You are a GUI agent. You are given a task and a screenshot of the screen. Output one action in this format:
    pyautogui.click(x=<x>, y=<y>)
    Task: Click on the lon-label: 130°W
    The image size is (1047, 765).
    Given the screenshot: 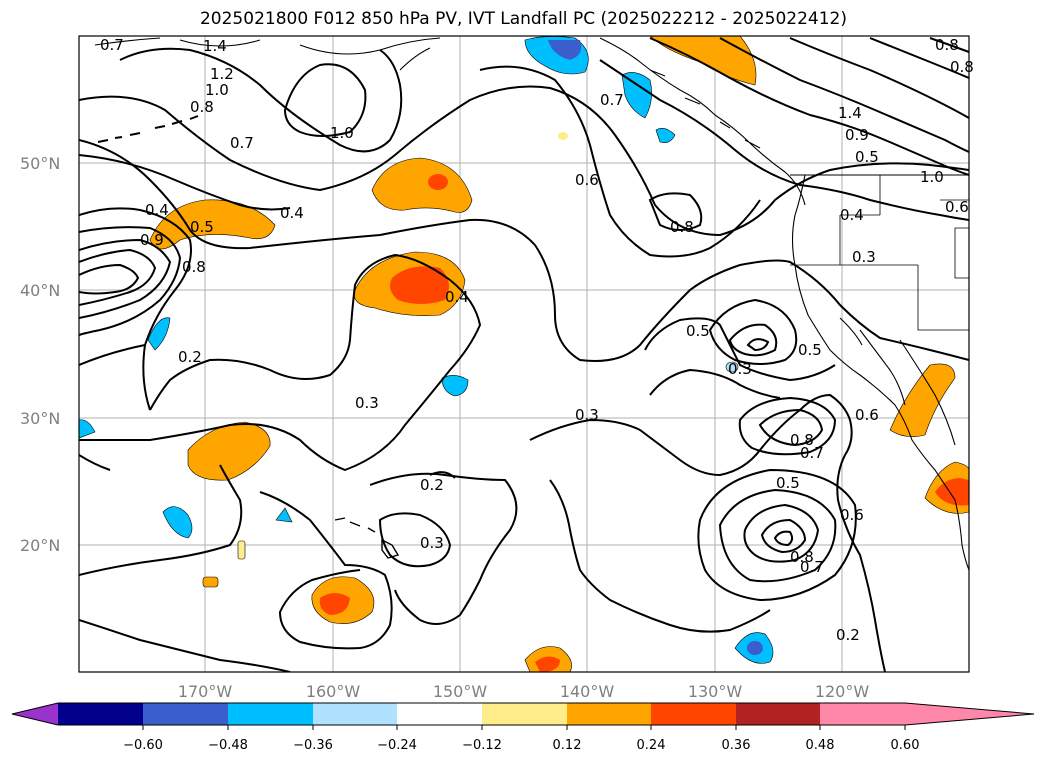 What is the action you would take?
    pyautogui.click(x=715, y=691)
    